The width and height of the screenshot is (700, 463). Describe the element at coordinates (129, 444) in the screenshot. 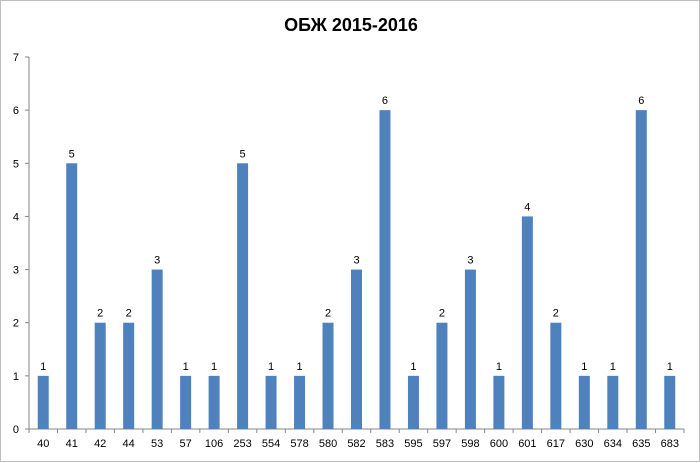

I see `x-tick-label: 44` at that location.